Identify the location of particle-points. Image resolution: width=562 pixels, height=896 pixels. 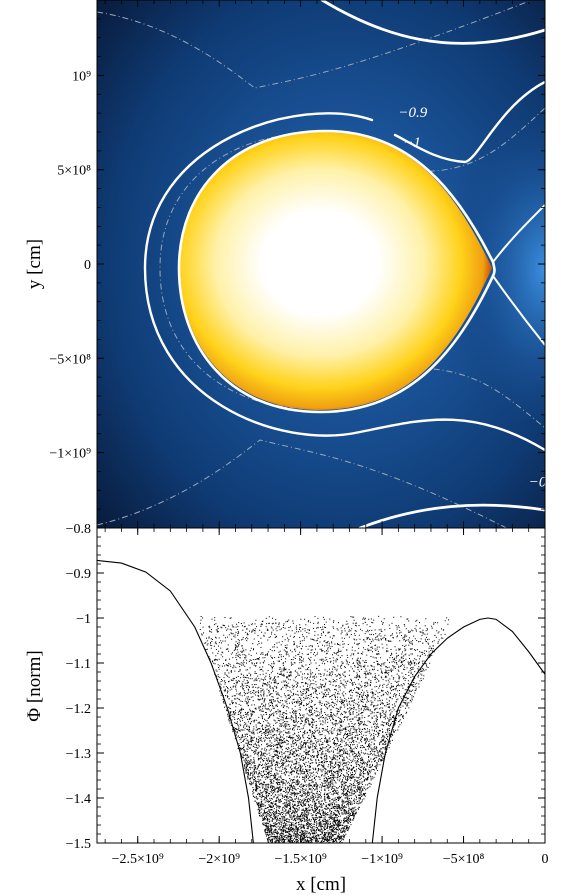
(324, 729).